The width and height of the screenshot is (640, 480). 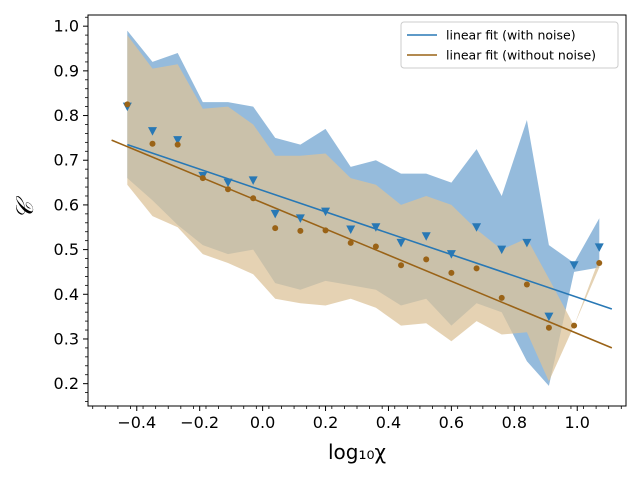 What do you see at coordinates (451, 422) in the screenshot?
I see `x-tick-label: 0.6` at bounding box center [451, 422].